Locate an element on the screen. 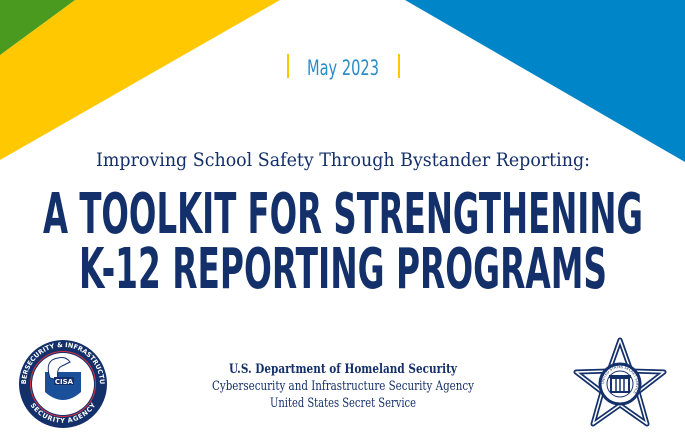 The image size is (685, 441). svg-text: CISA is located at coordinates (64, 382).